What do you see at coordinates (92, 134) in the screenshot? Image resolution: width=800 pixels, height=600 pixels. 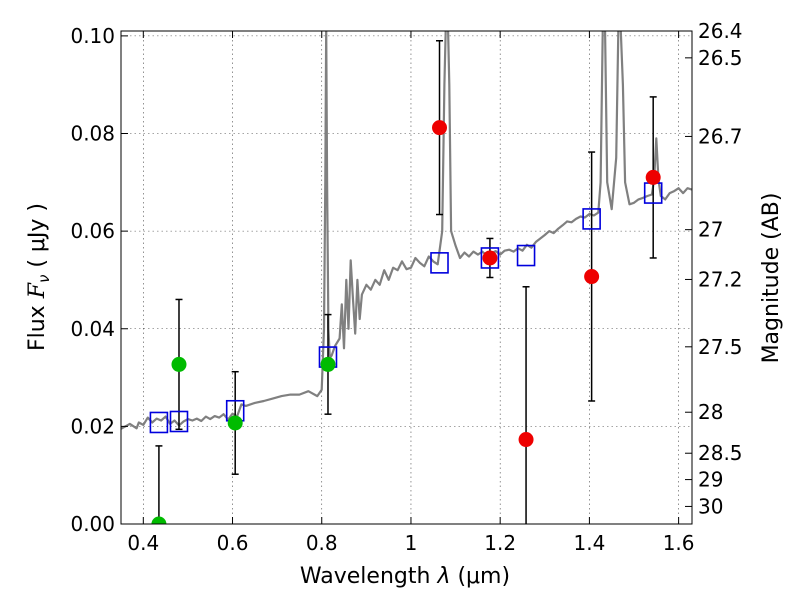 I see `y-tick-label: 0.08` at bounding box center [92, 134].